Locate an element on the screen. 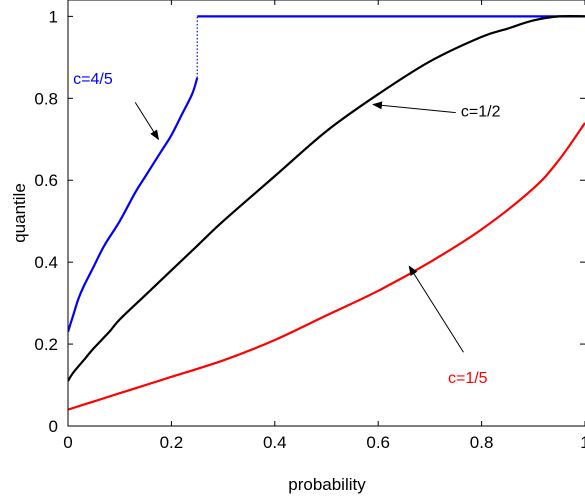 The image size is (585, 502). y-tick-label: 0.2 is located at coordinates (46, 344).